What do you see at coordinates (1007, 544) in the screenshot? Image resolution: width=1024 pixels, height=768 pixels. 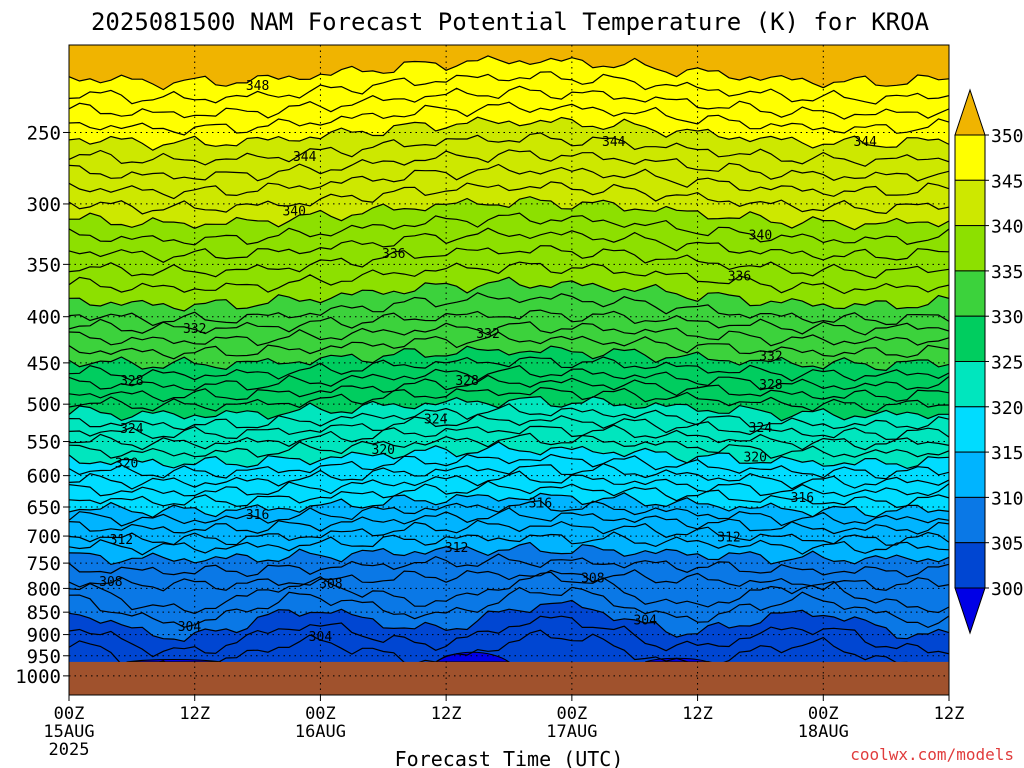 I see `colorbar-label-305: 305` at bounding box center [1007, 544].